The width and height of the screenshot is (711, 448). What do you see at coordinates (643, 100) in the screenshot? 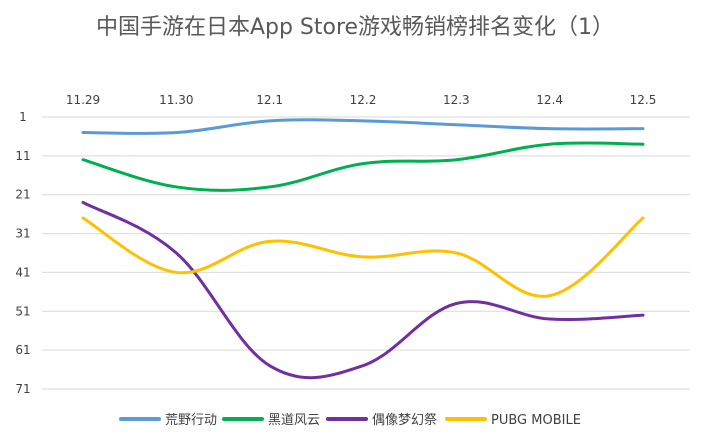
I see `x-tick-label: 12.5` at bounding box center [643, 100].